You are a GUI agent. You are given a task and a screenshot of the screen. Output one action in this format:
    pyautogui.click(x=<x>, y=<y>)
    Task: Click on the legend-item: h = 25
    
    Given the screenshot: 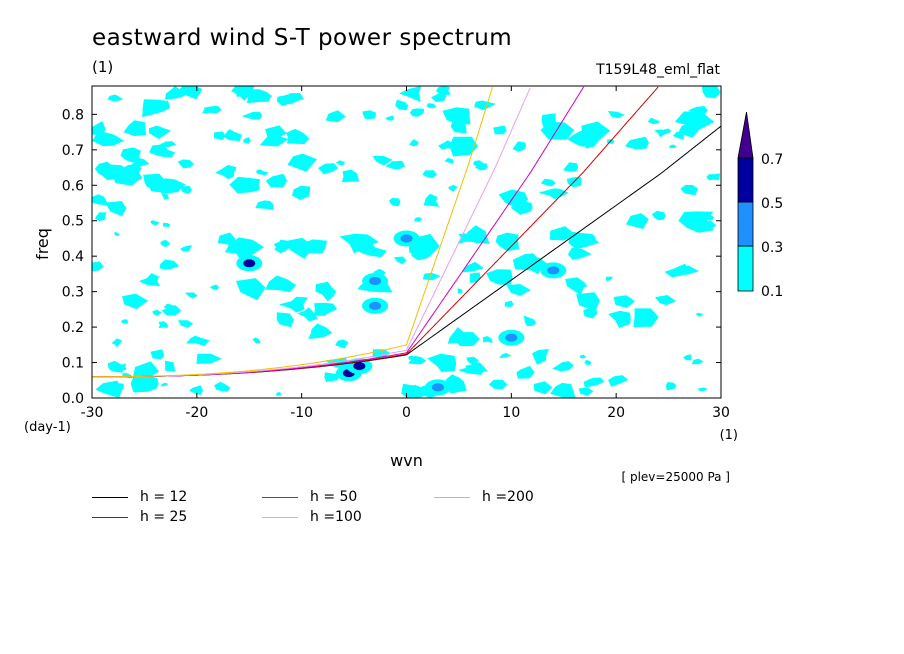 What is the action you would take?
    pyautogui.click(x=139, y=517)
    